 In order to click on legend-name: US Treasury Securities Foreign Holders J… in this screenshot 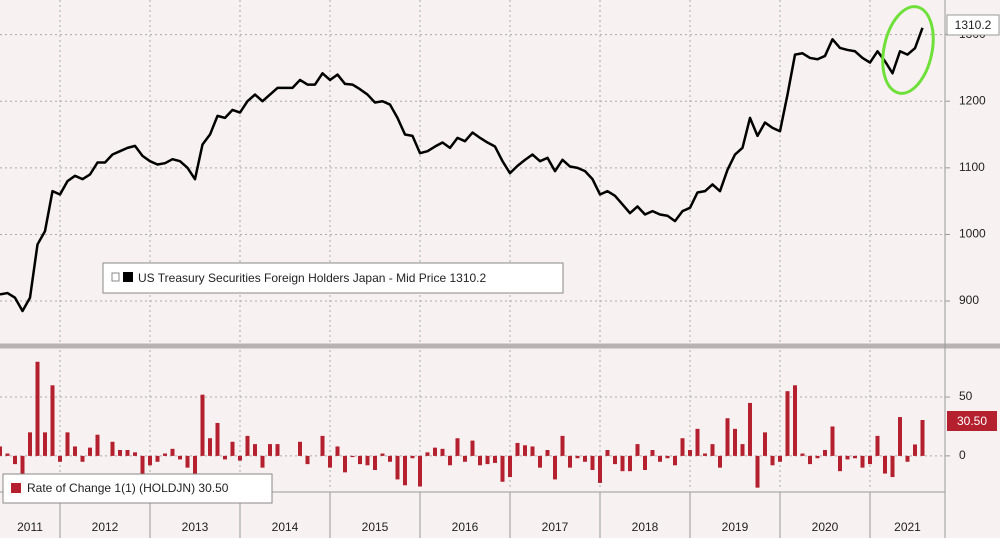, I will do `click(292, 278)`.